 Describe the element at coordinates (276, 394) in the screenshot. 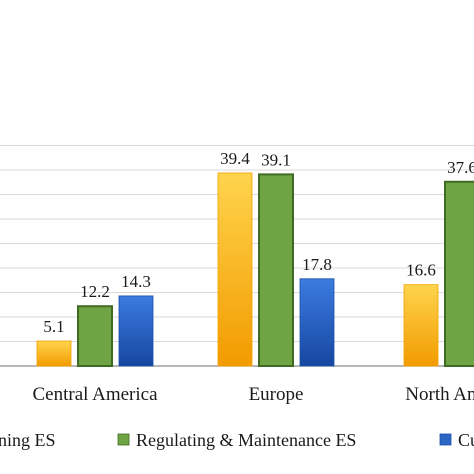

I see `x-tick-label: Europe` at that location.